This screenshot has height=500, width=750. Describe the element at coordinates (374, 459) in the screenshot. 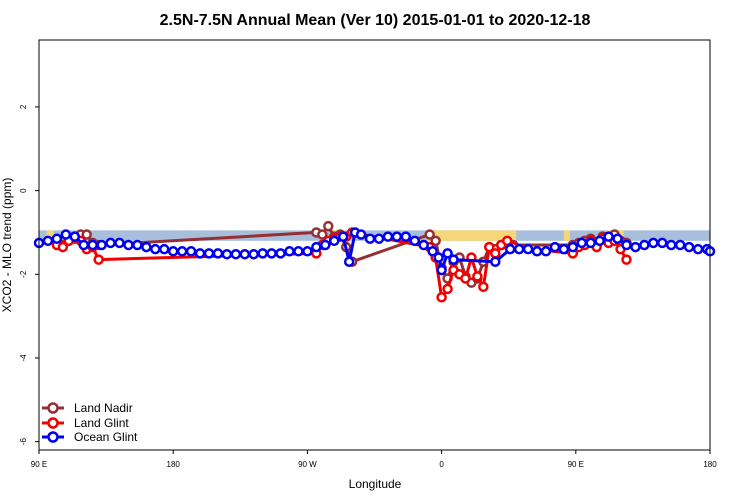

I see `x-axis-ticks: 90 E 180 90 W 0 90 E 180` at that location.